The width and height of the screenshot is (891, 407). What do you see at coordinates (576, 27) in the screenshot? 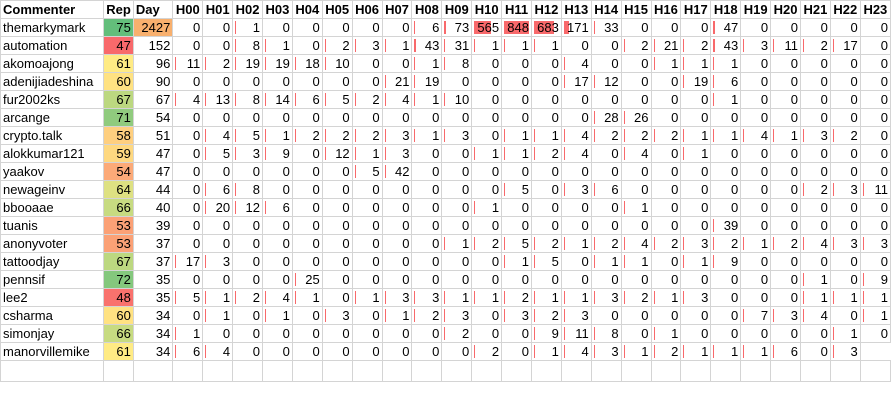
I see `hour-cell-h13: 171` at bounding box center [576, 27].